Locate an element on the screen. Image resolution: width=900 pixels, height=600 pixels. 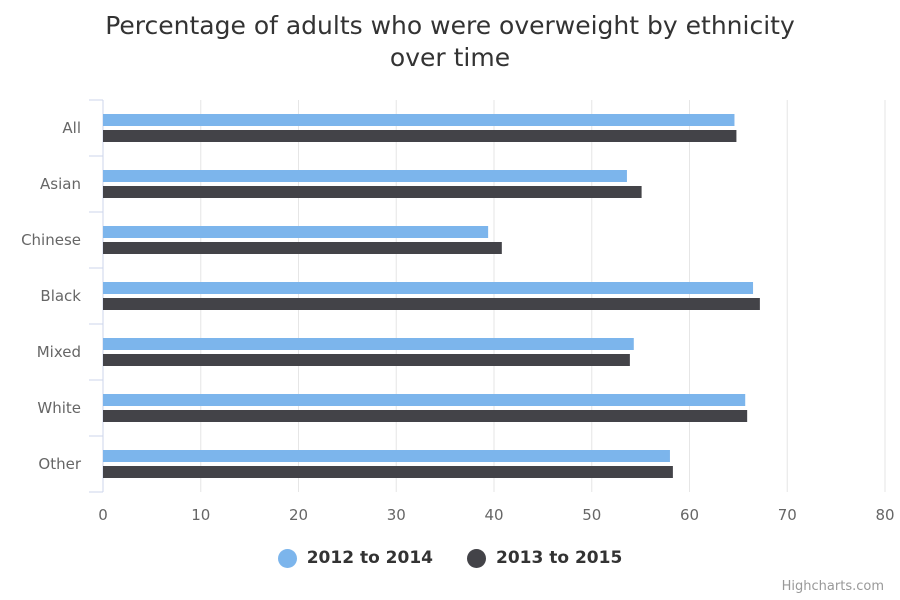
chart-legend: 2012 to 2014 2013 to 2015 is located at coordinates (450, 558).